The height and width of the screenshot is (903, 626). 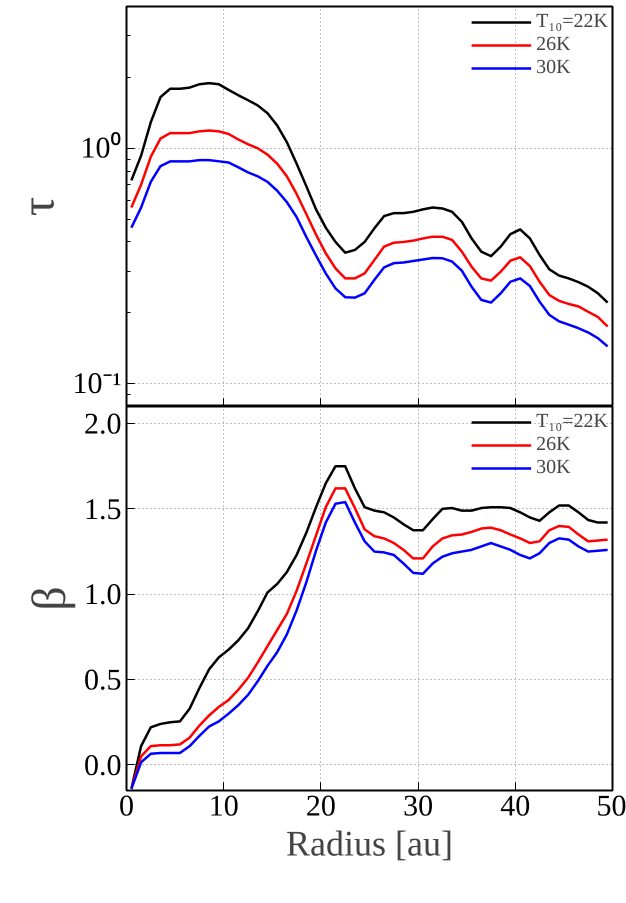 I want to click on x-tick-label: 10, so click(x=223, y=806).